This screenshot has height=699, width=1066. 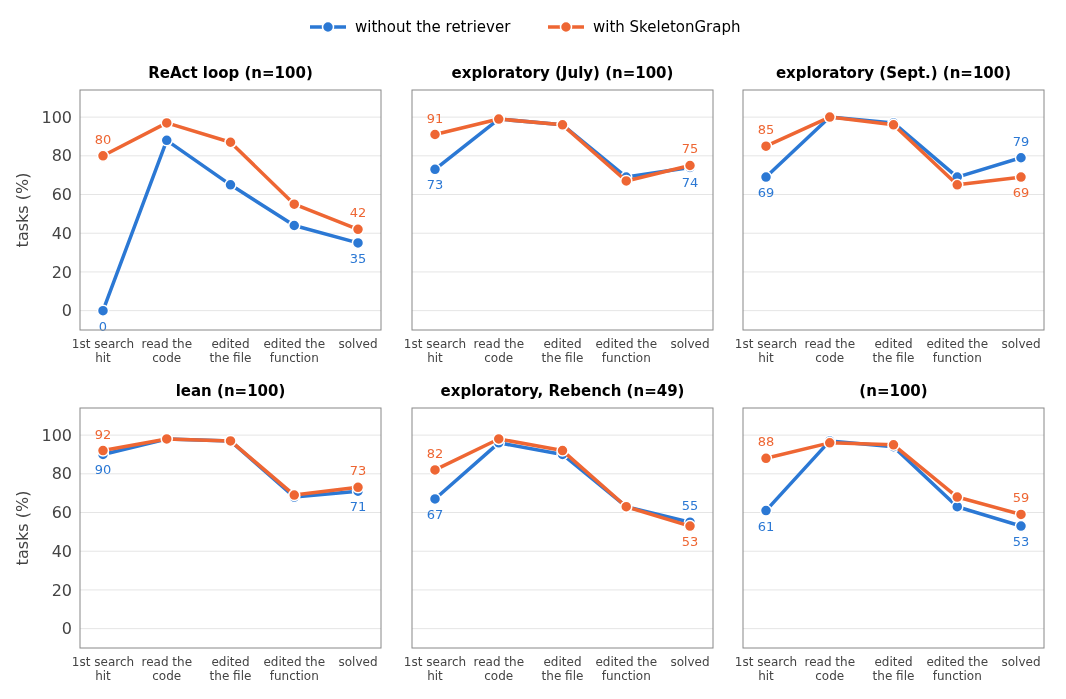 What do you see at coordinates (562, 73) in the screenshot?
I see `chart-title: exploratory (July) (n=100)` at bounding box center [562, 73].